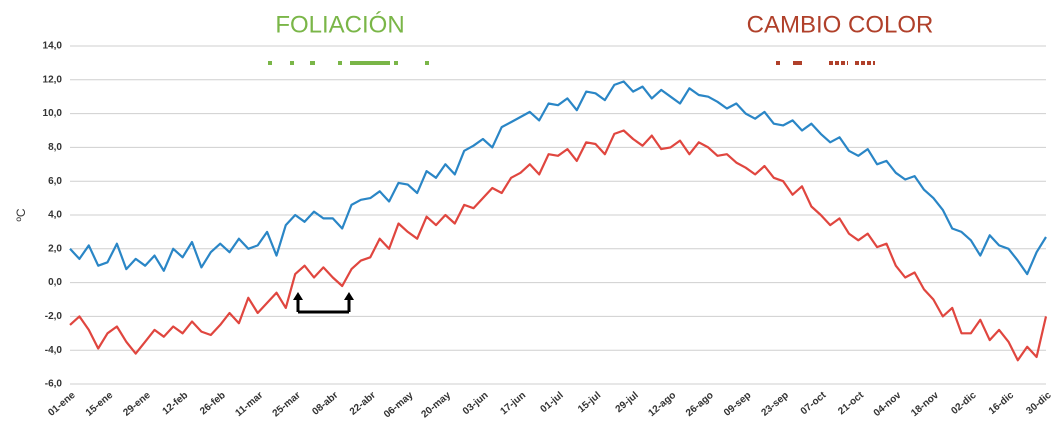  I want to click on x-tick-label: 12-ago, so click(662, 404).